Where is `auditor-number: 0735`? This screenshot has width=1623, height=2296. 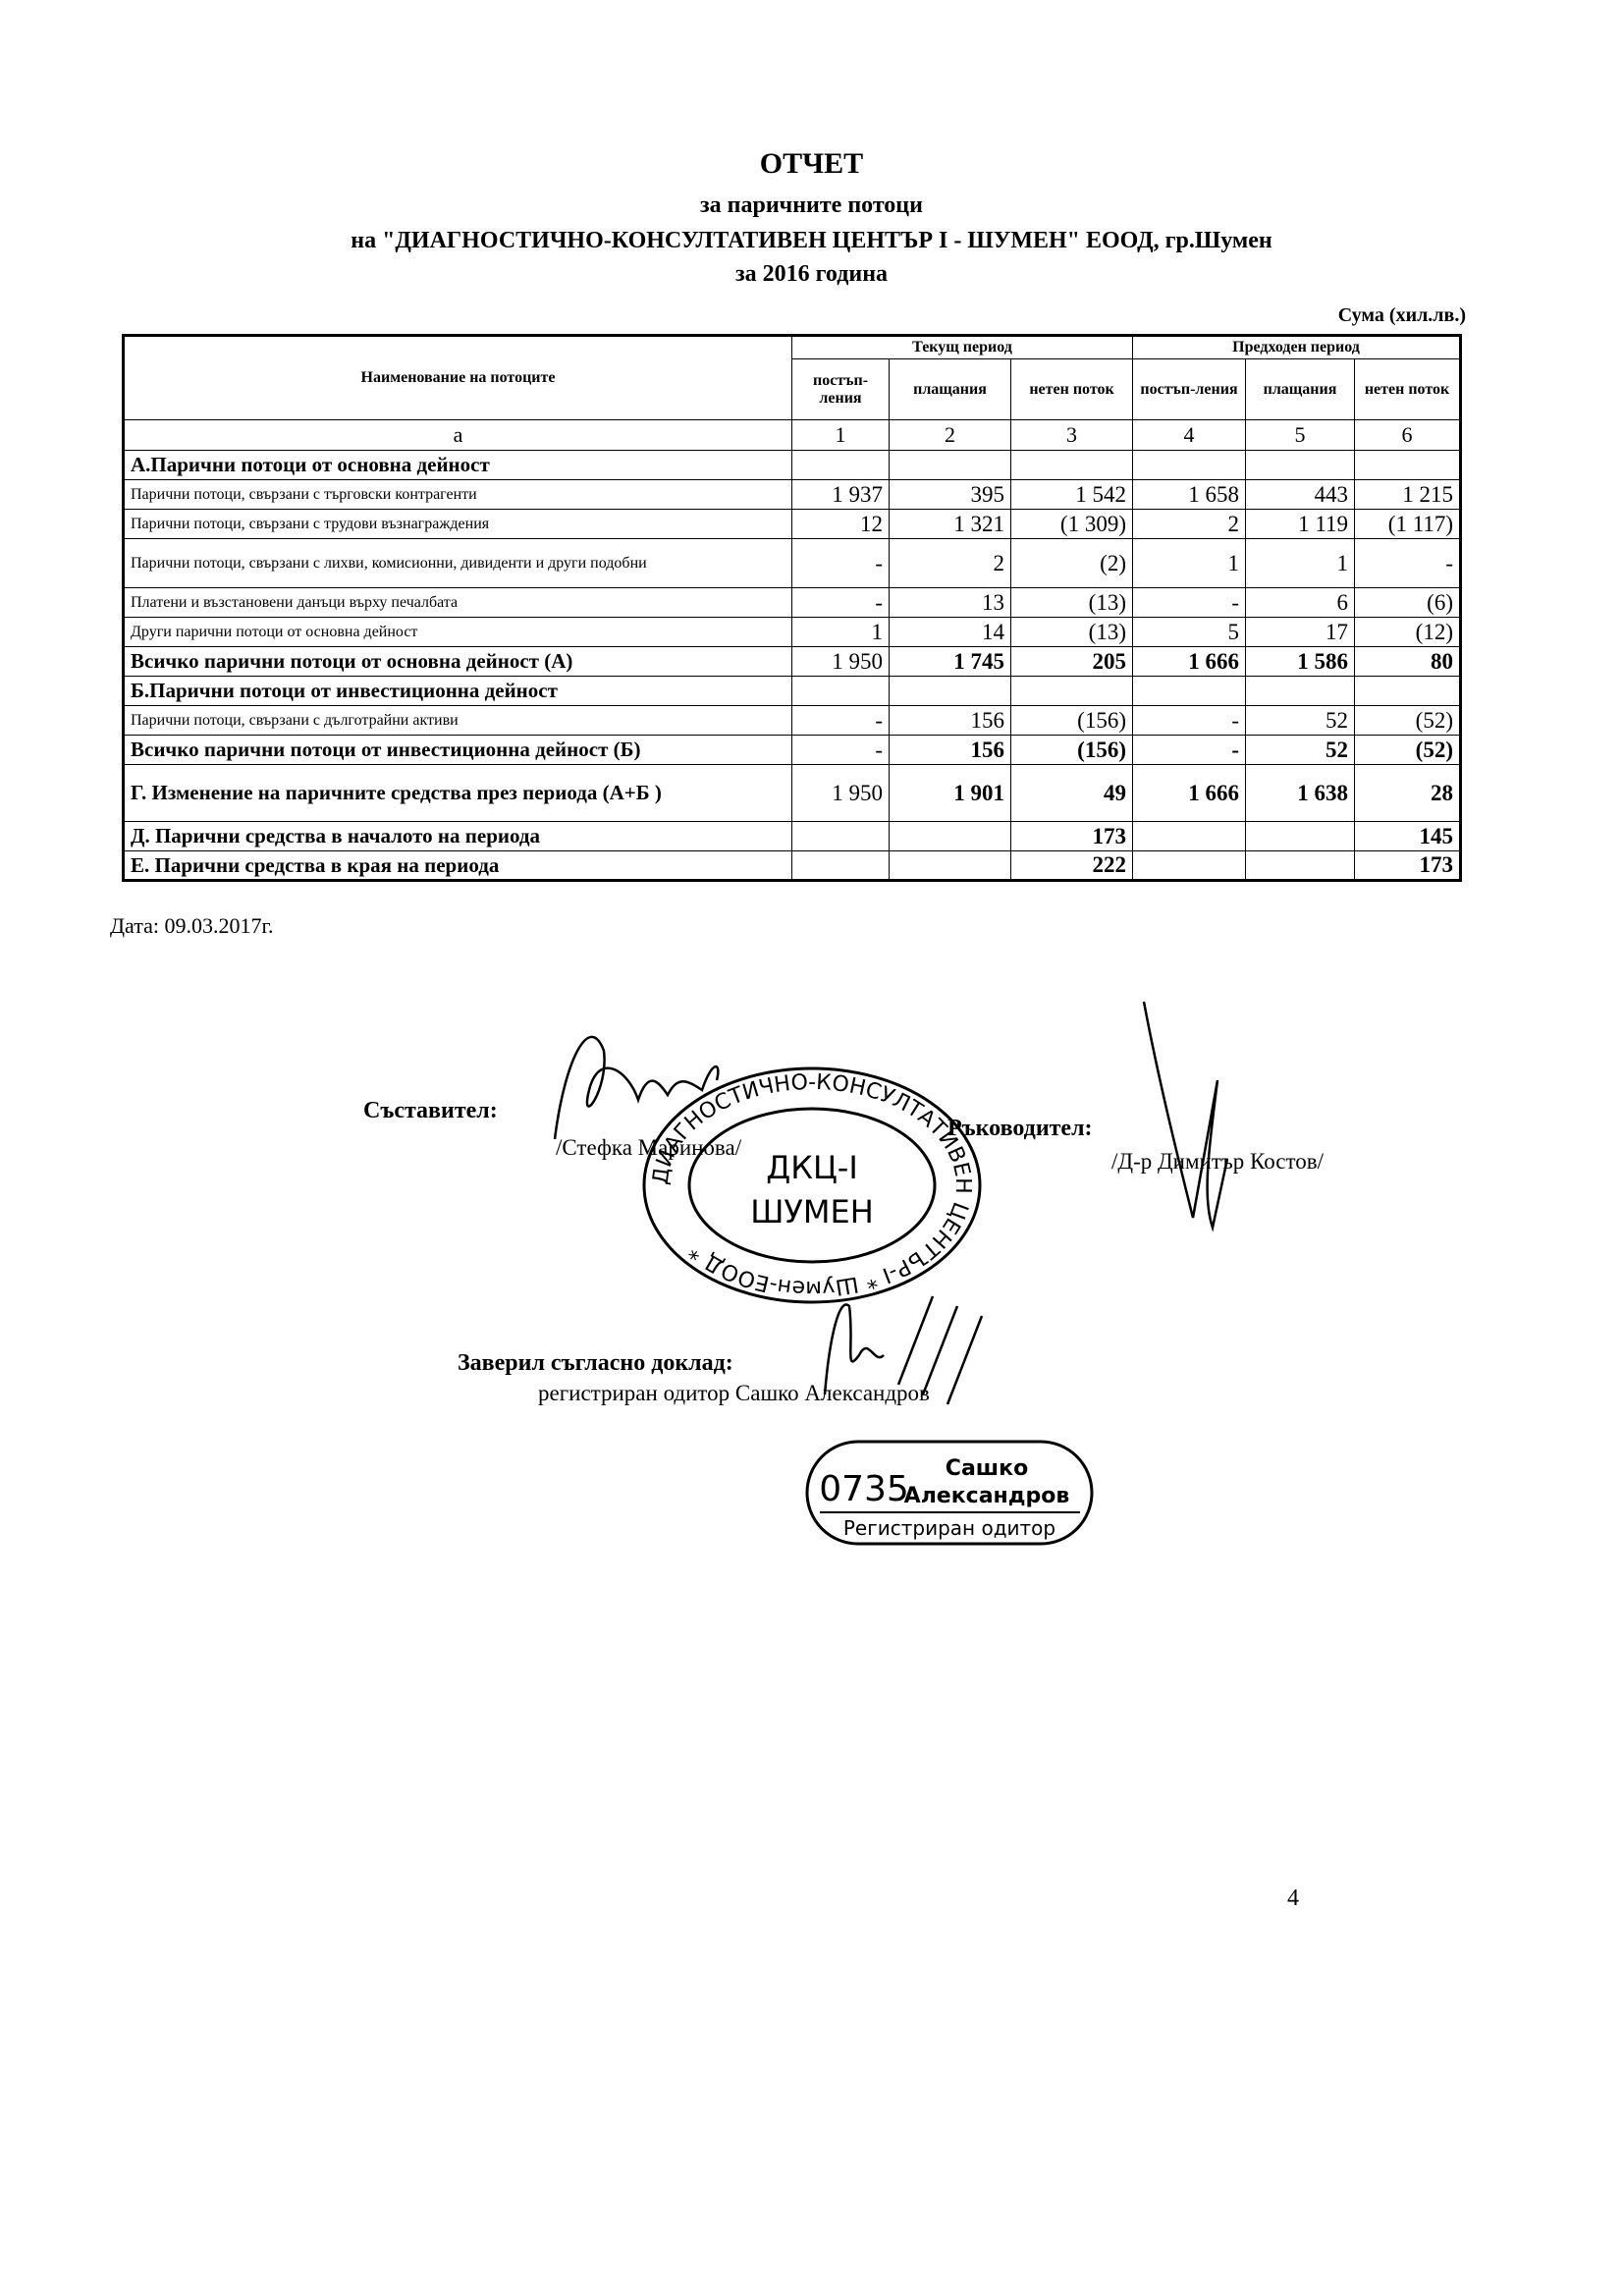
auditor-number: 0735 is located at coordinates (864, 1489).